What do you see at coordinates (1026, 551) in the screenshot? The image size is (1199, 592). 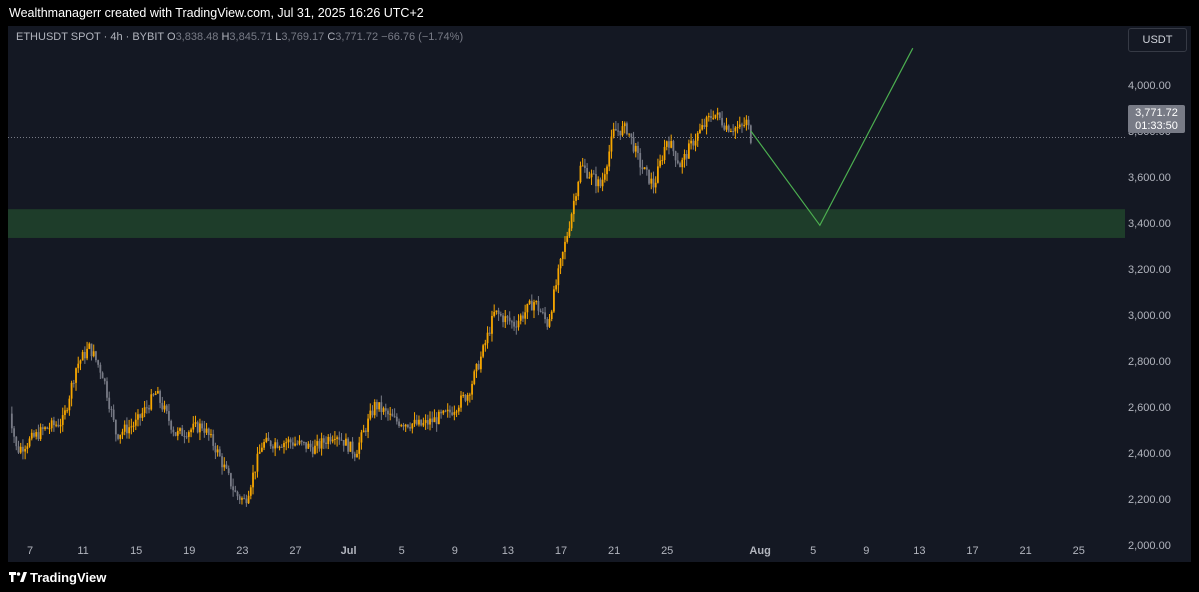 I see `time-tick-label: 21` at bounding box center [1026, 551].